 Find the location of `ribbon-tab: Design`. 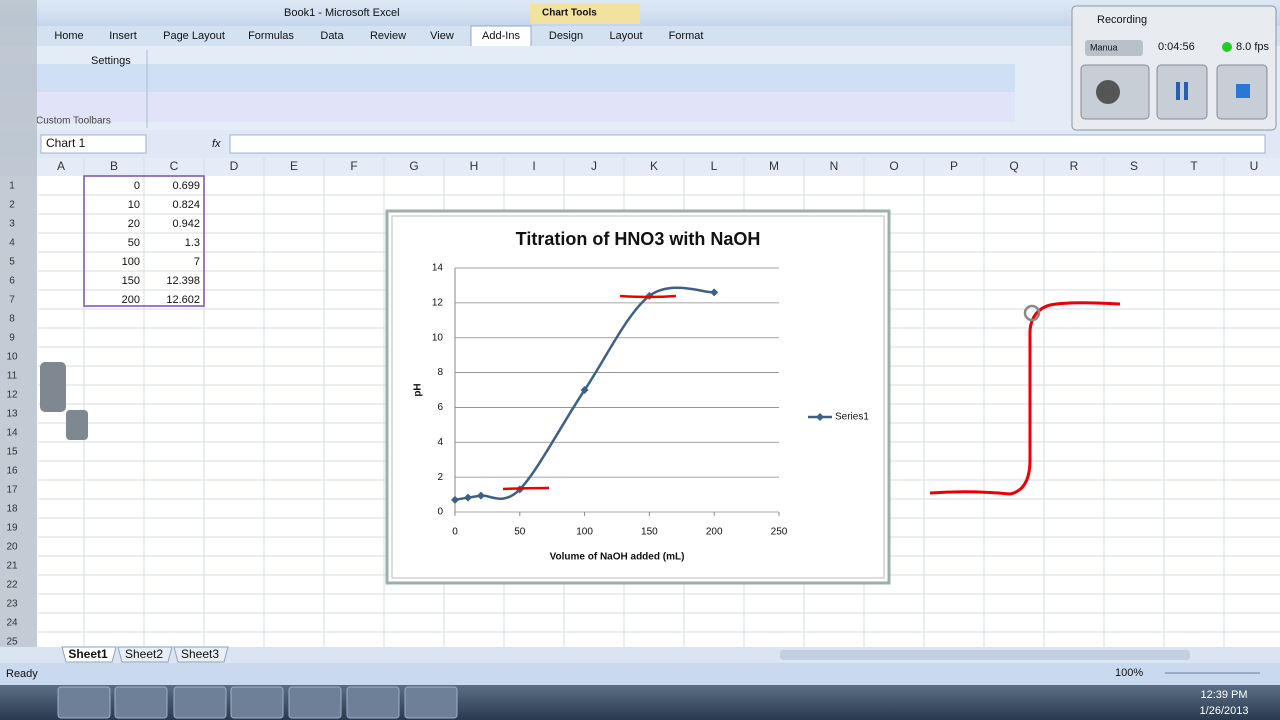

ribbon-tab: Design is located at coordinates (566, 36).